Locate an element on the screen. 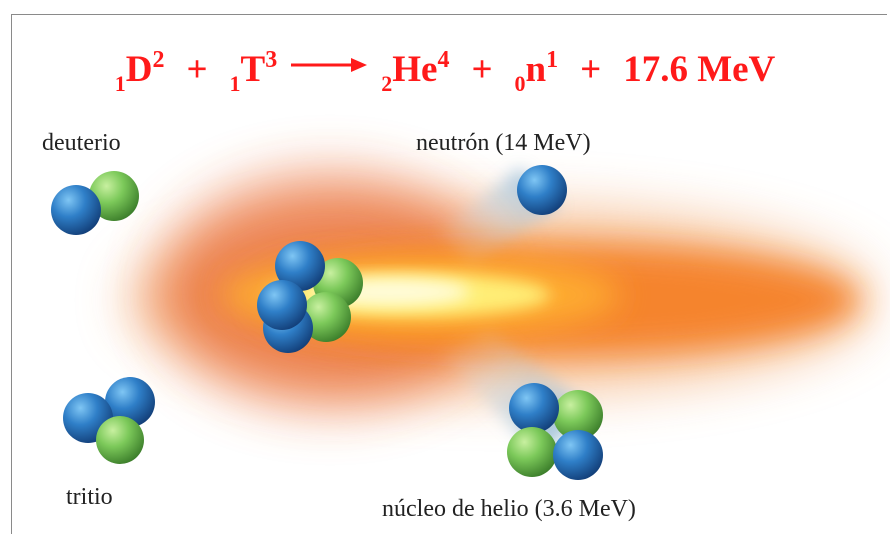 This screenshot has height=536, width=890. neutron-label: neutrón (14 MeV) is located at coordinates (503, 143).